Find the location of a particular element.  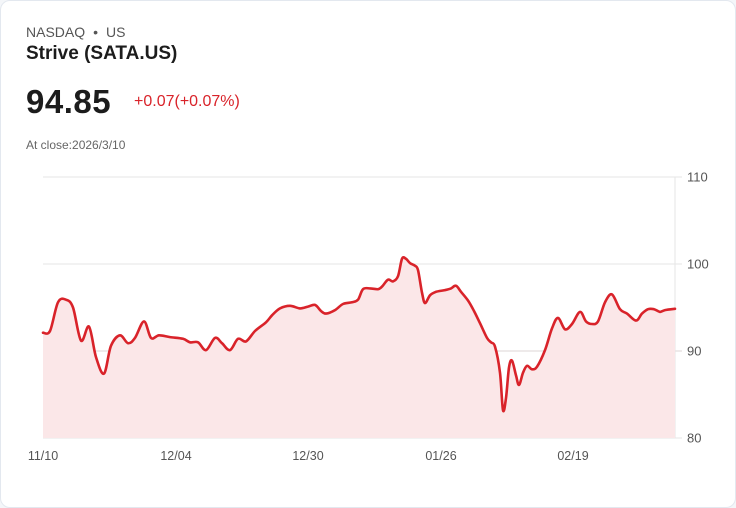

x-tick-label: 12/30 is located at coordinates (307, 456).